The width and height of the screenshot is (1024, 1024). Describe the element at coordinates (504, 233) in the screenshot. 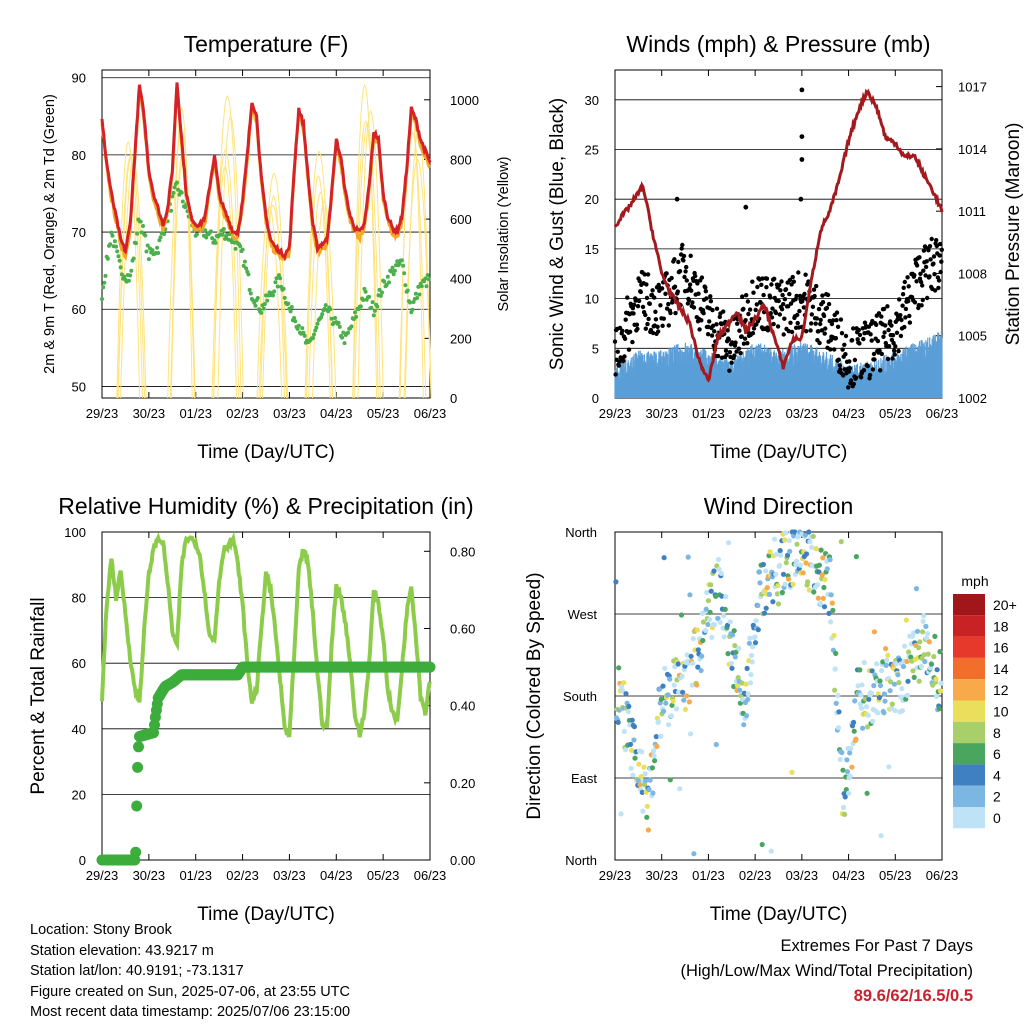

I see `y2-axis-label-1: Solar Insolation (Yellow)` at that location.